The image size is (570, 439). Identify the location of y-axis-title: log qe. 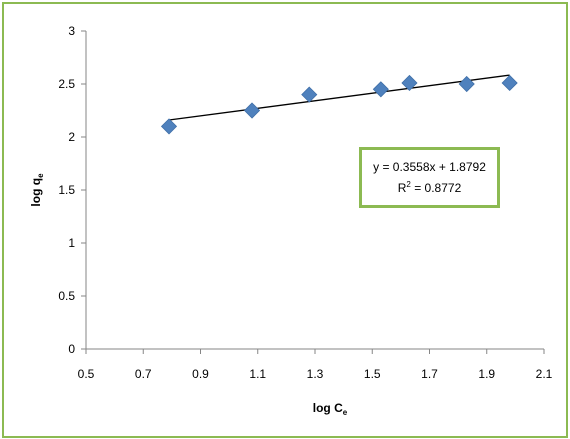
(37, 190).